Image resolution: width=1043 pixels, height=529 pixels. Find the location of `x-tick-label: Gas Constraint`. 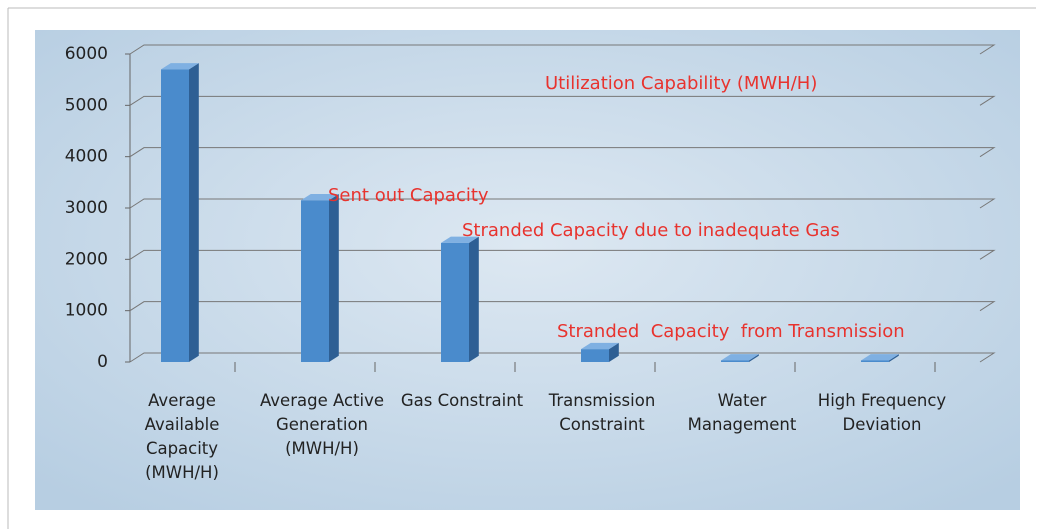

x-tick-label: Gas Constraint is located at coordinates (462, 400).